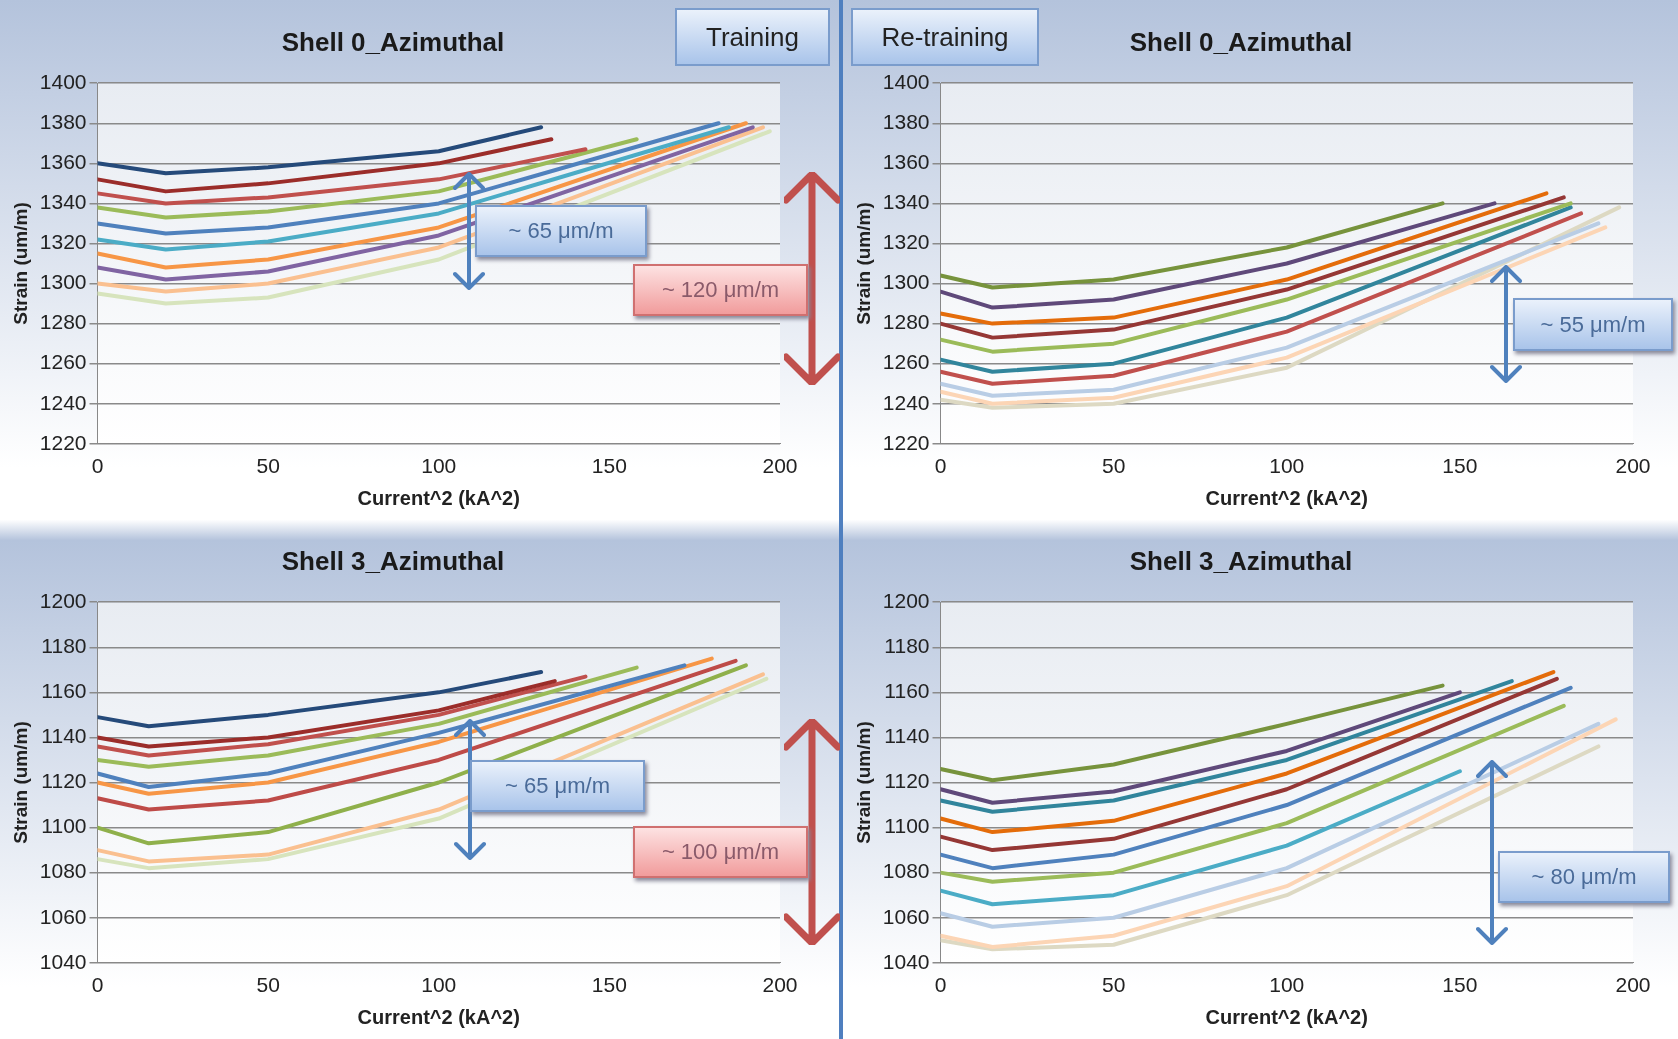 The width and height of the screenshot is (1678, 1039). What do you see at coordinates (720, 290) in the screenshot?
I see `annotation: ~ 120 μm/m` at bounding box center [720, 290].